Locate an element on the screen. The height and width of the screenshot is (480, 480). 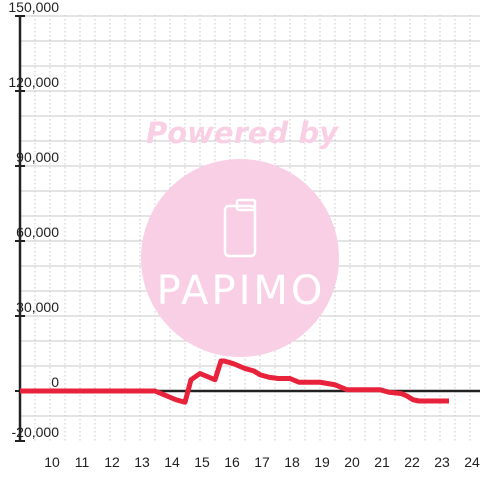
x-tick-label: 15 is located at coordinates (202, 462).